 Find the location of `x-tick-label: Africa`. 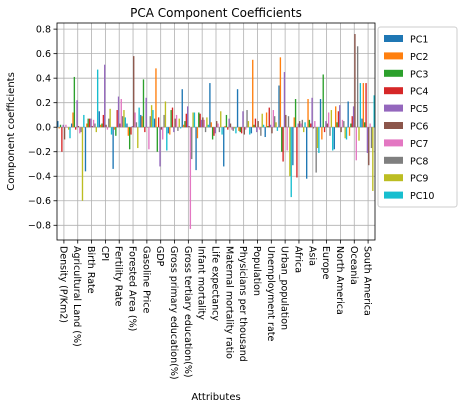

x-tick-label: Africa is located at coordinates (297, 259).